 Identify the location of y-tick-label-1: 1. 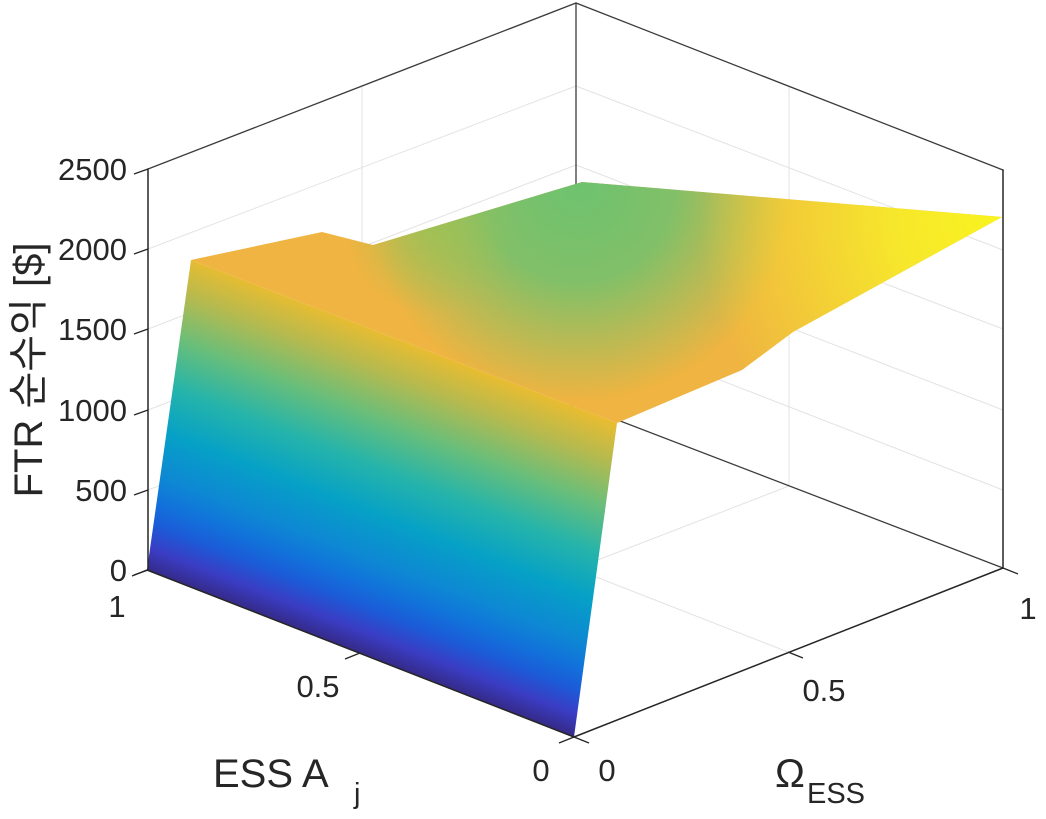
(1027, 608).